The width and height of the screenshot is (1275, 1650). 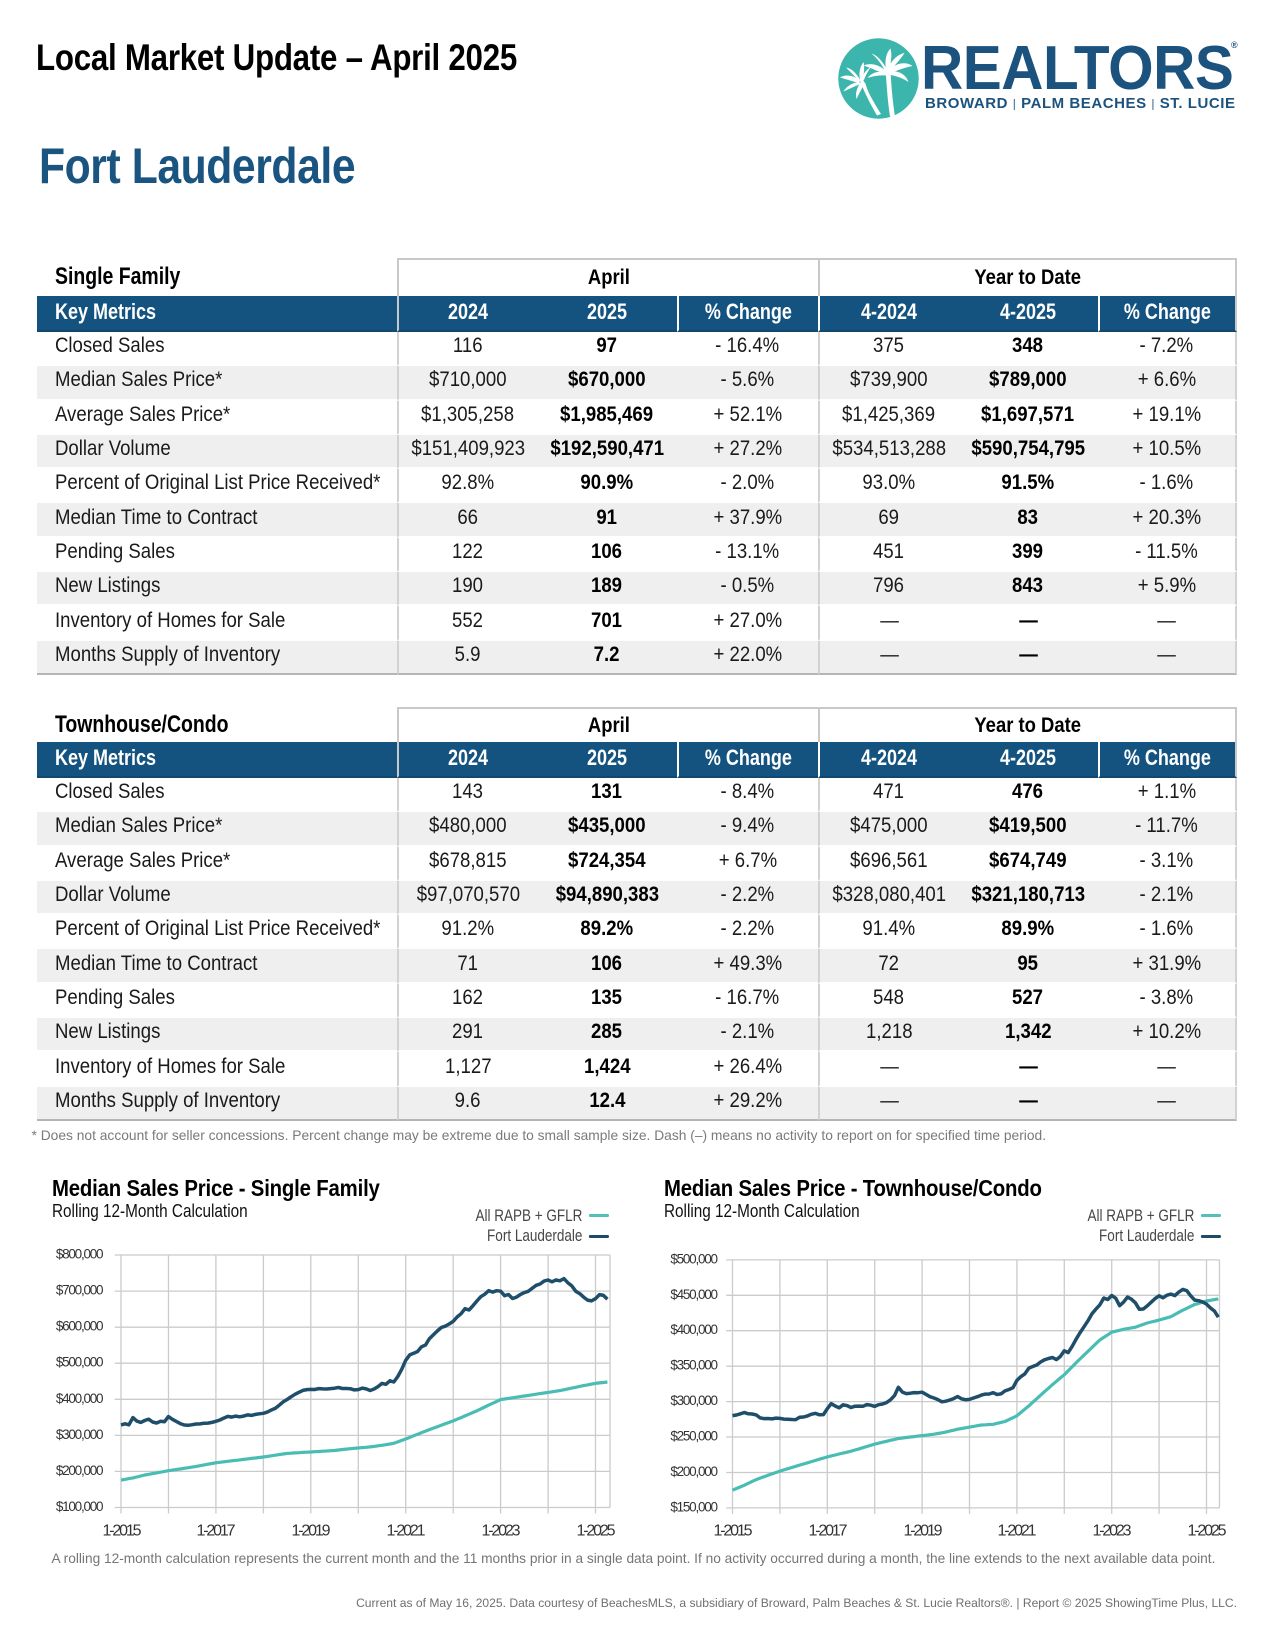 I want to click on svg-text: $100,000, so click(x=80, y=1506).